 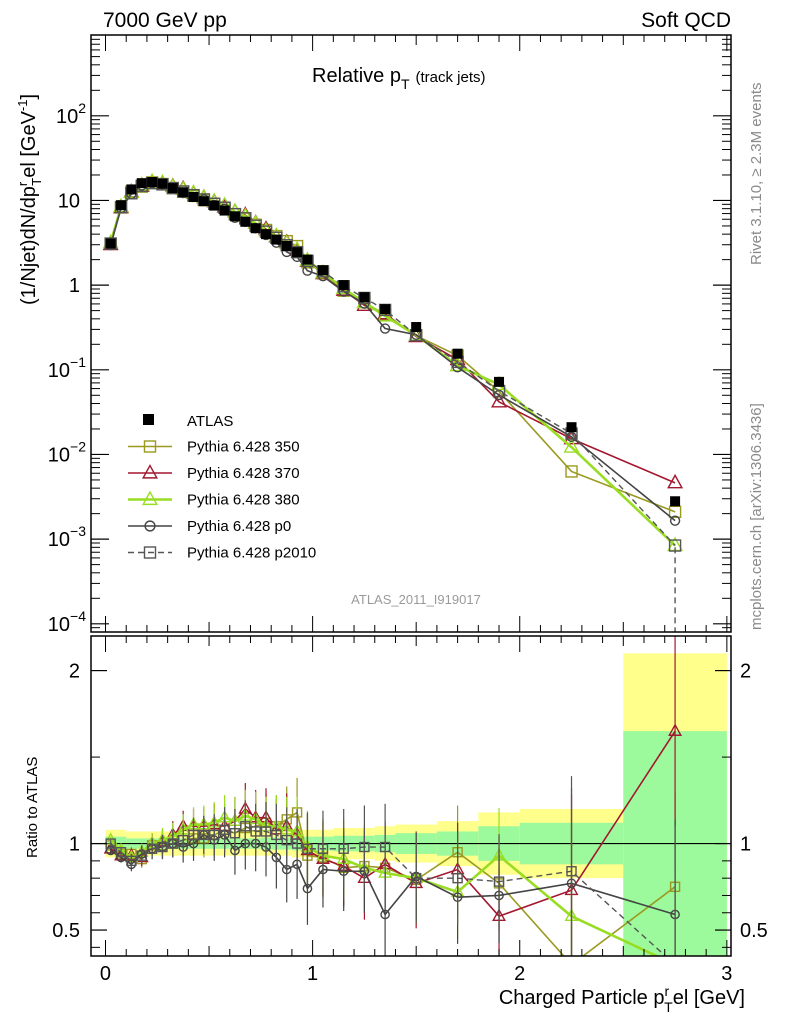 I want to click on x-tick-label: 1, so click(x=312, y=974).